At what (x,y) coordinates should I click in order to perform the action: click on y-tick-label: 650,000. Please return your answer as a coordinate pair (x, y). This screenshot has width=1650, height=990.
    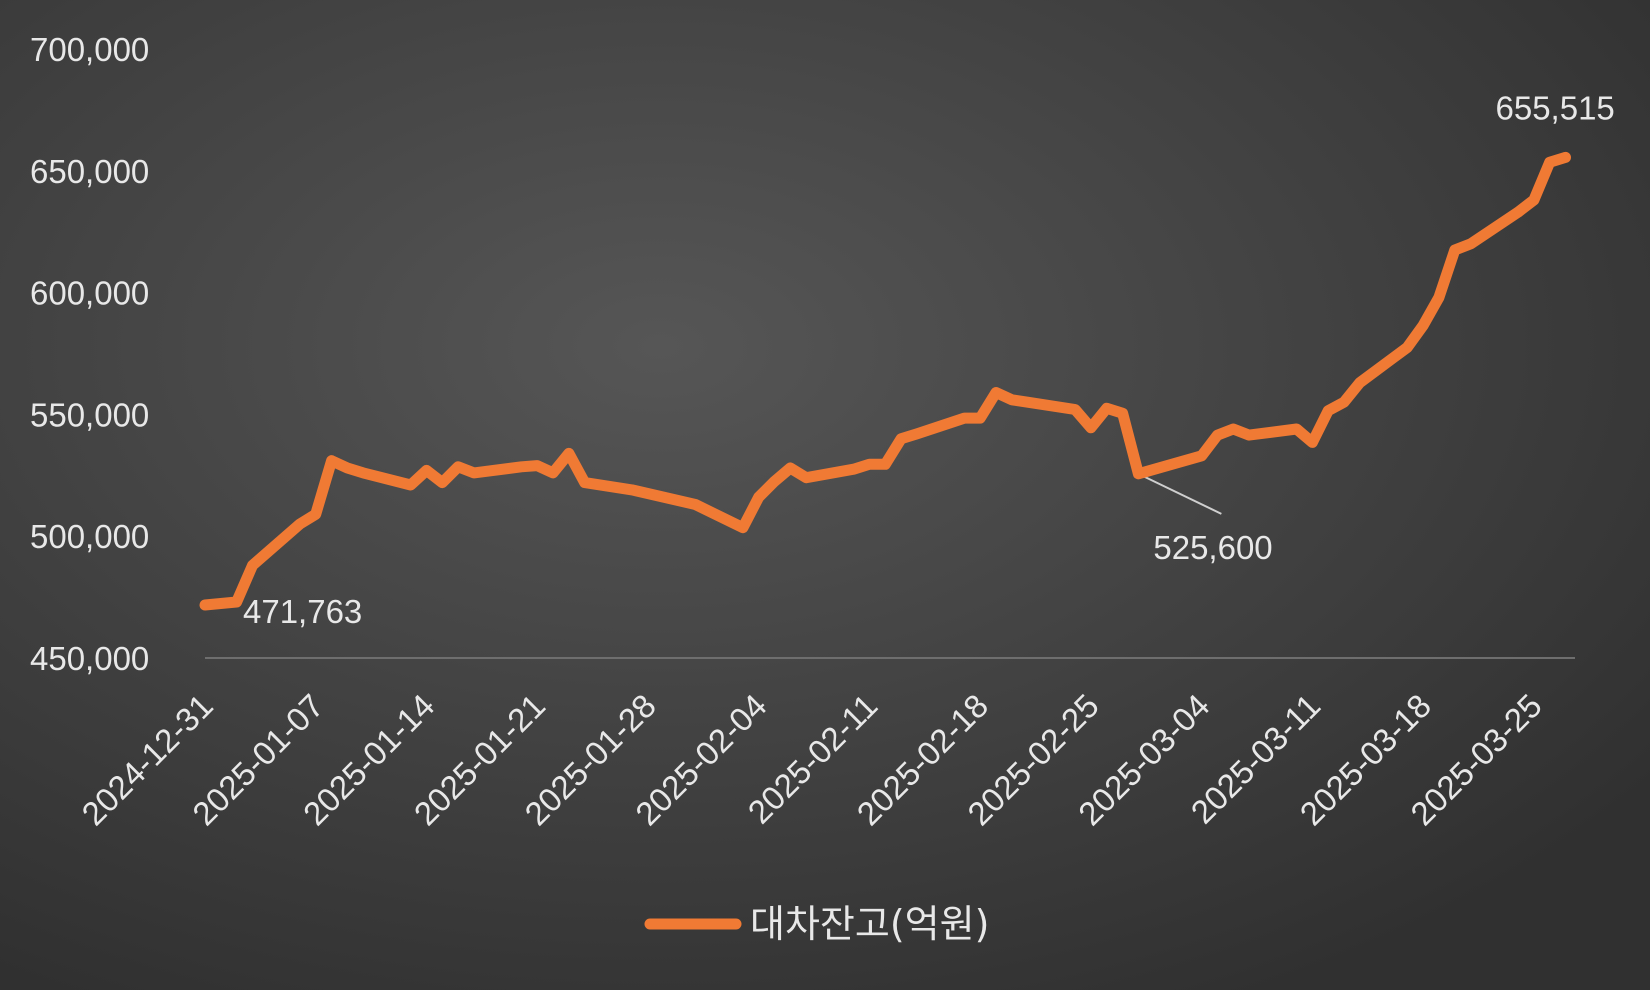
    Looking at the image, I should click on (89, 171).